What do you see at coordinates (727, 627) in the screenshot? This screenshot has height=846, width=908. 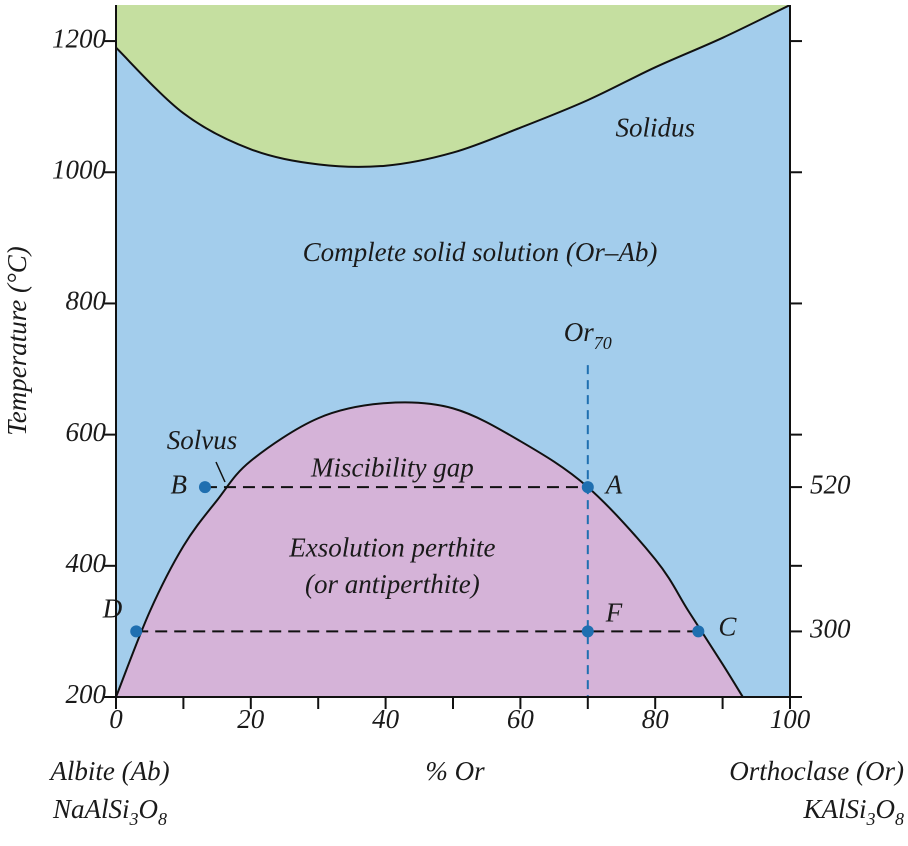 I see `point-label: C` at bounding box center [727, 627].